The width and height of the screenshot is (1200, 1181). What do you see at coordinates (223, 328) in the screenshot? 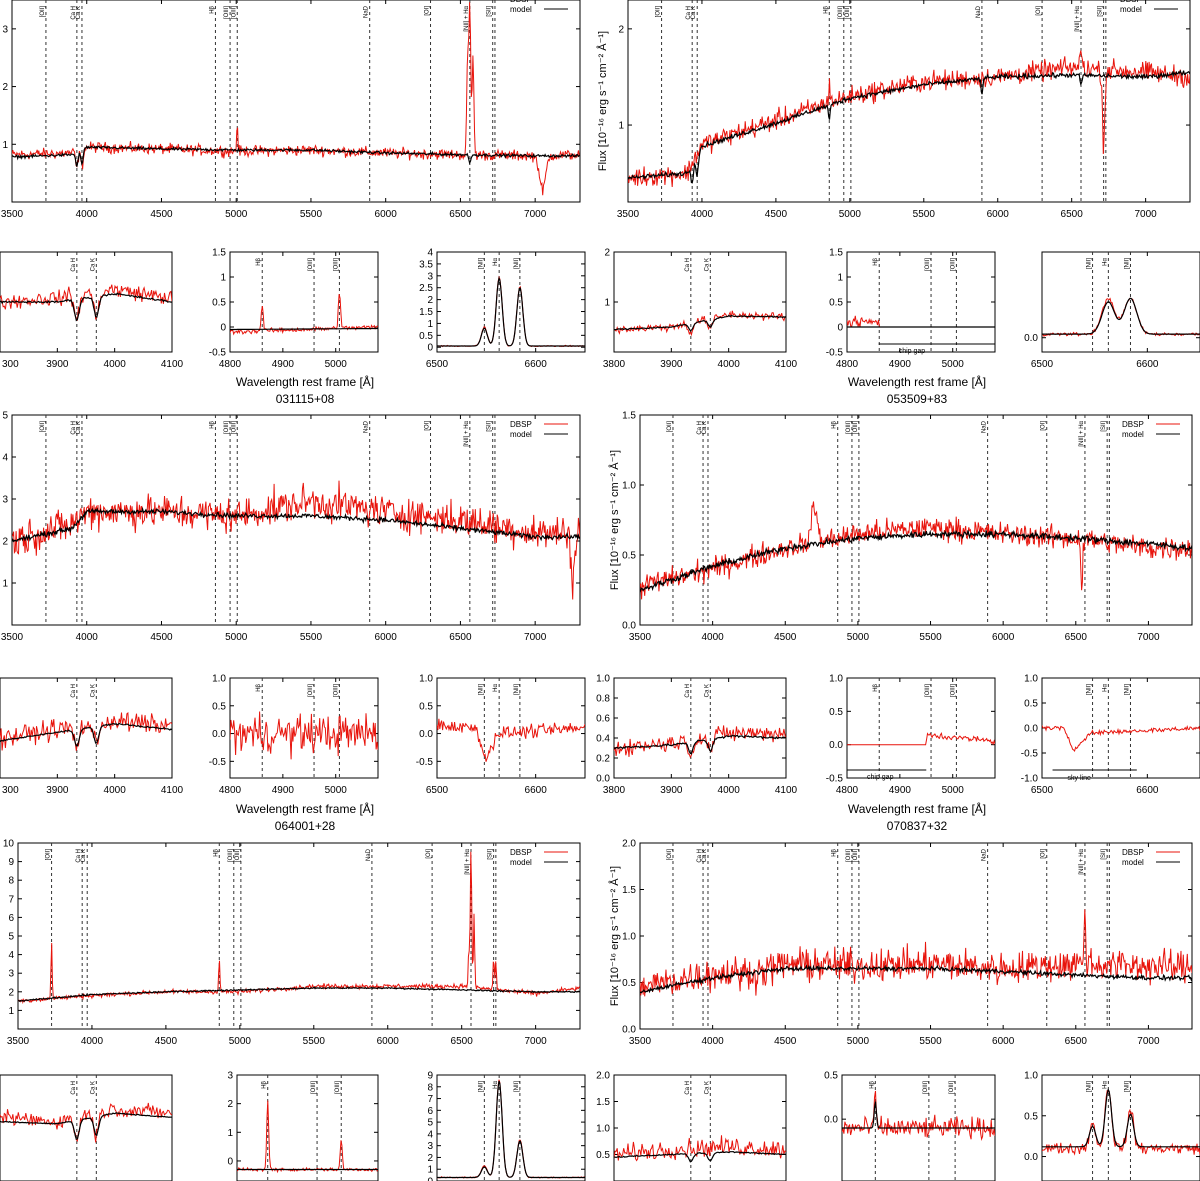
I see `y-tick-label: 0` at bounding box center [223, 328].